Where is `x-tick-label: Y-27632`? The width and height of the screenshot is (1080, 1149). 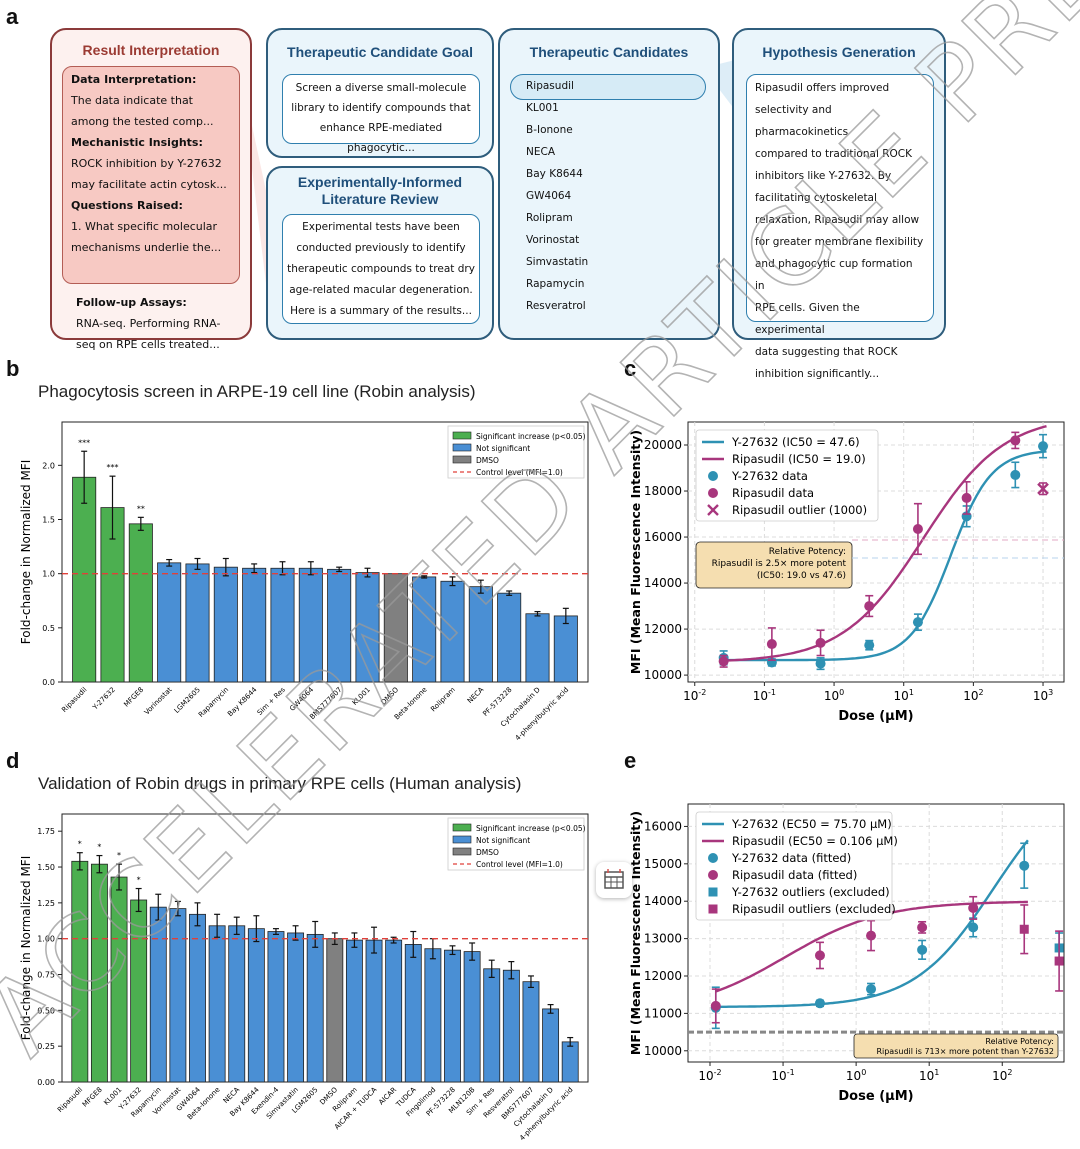 x-tick-label: Y-27632 is located at coordinates (104, 699).